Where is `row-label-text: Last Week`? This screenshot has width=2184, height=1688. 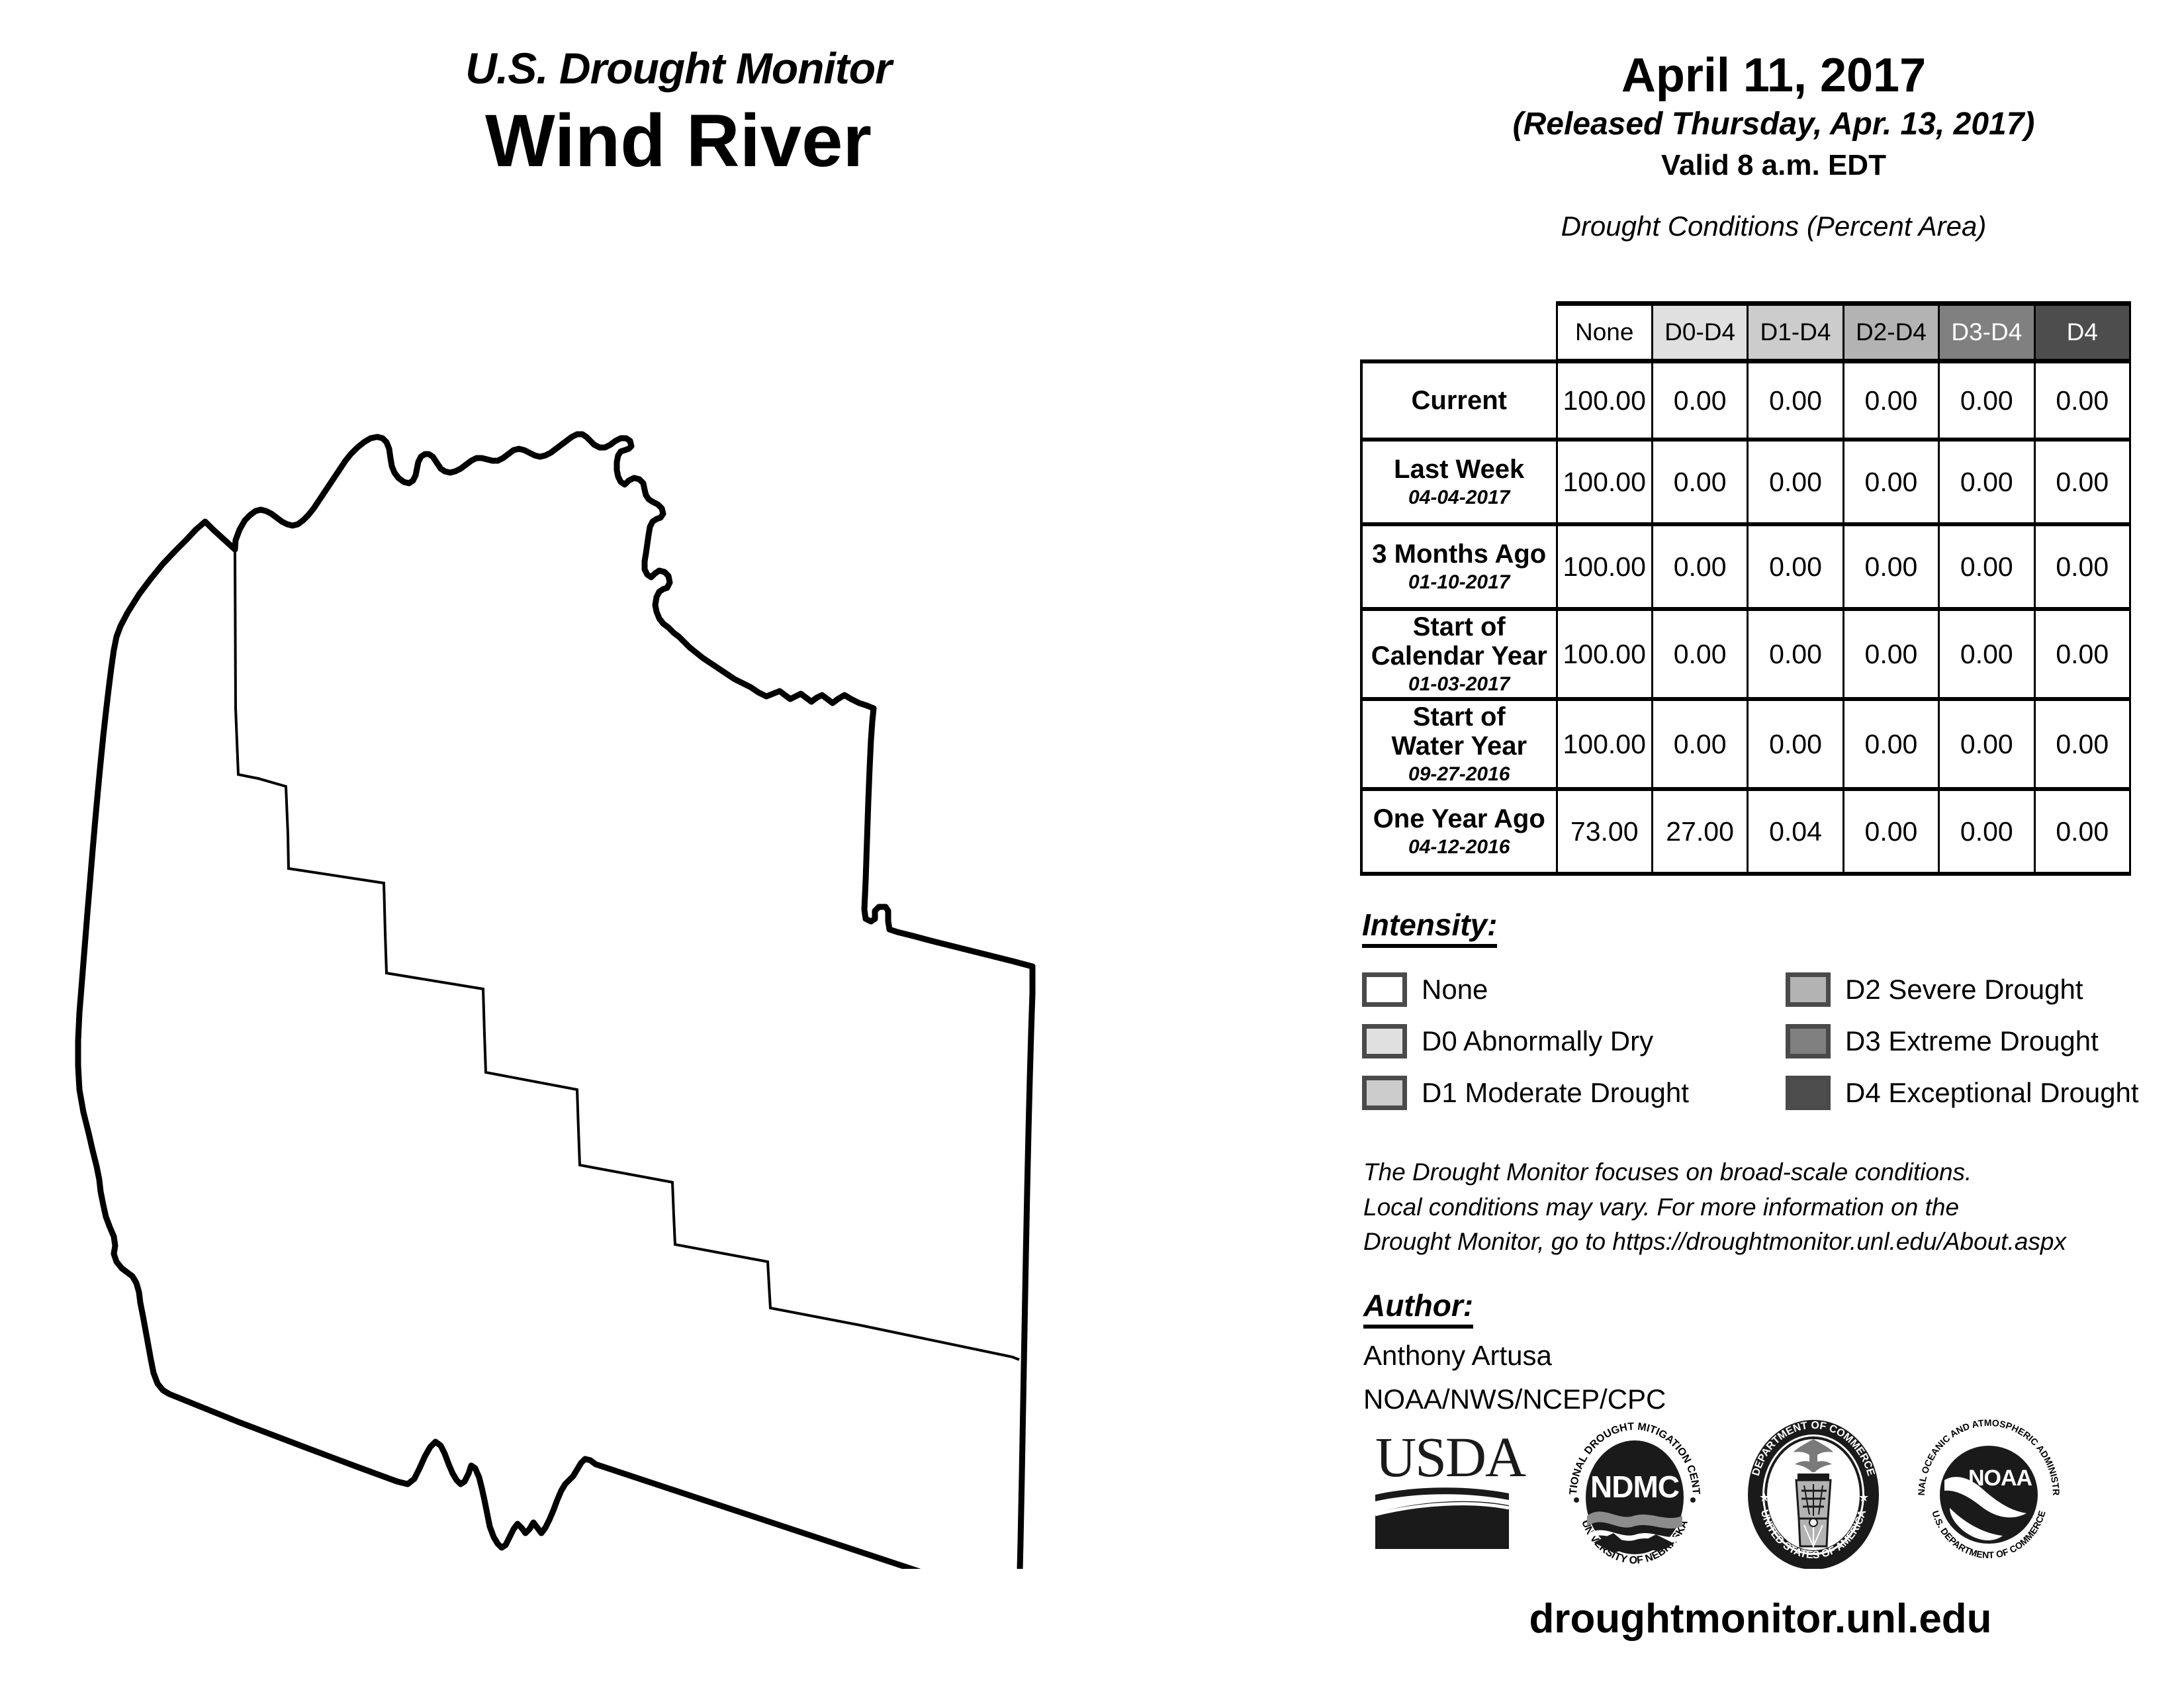
row-label-text: Last Week is located at coordinates (1459, 469).